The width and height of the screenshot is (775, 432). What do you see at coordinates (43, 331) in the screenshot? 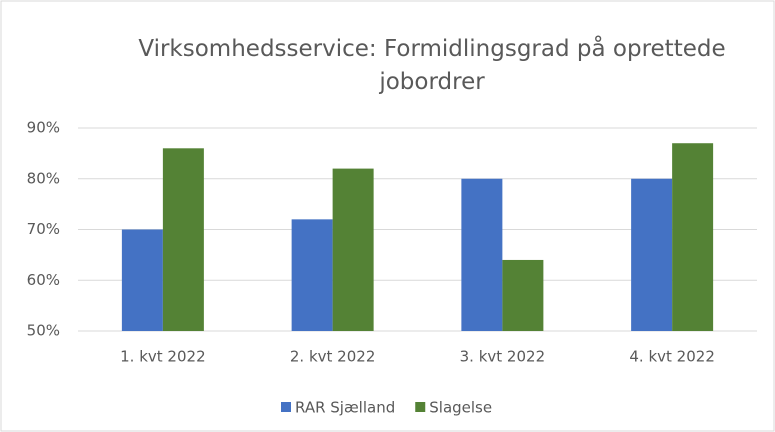
I see `y-tick-label: 50%` at bounding box center [43, 331].